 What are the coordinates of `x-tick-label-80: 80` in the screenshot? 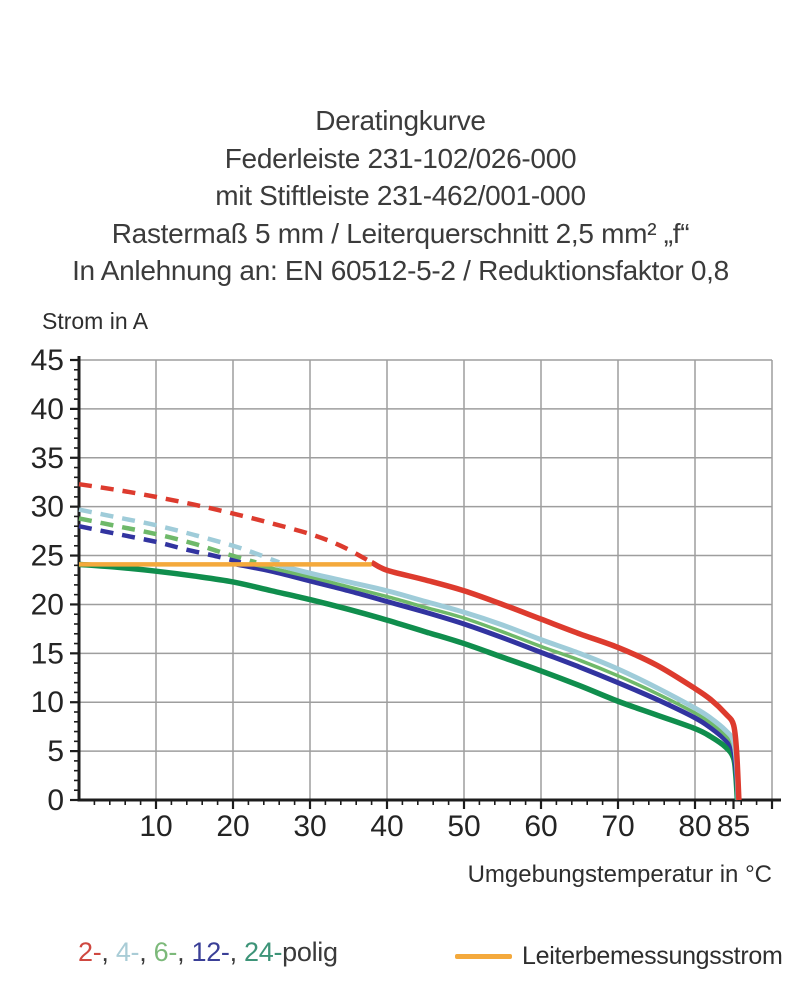 It's located at (694, 826).